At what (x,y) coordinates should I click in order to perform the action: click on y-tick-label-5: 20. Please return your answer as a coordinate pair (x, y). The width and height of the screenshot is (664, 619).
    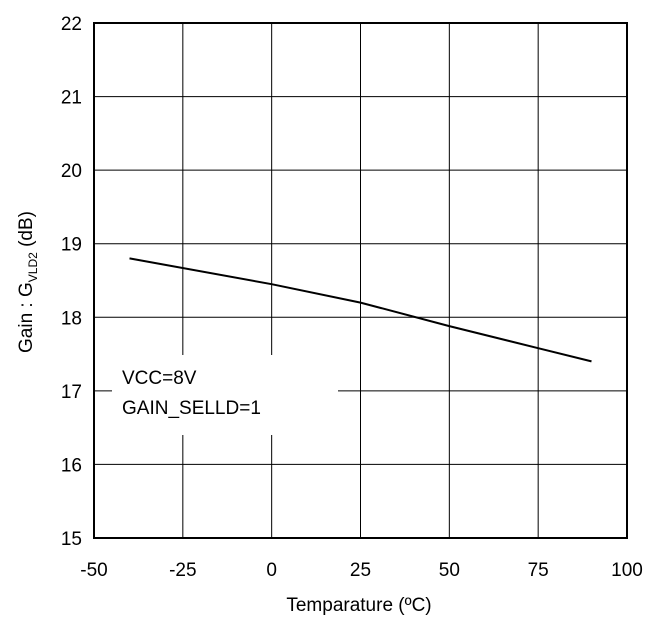
    Looking at the image, I should click on (71, 171).